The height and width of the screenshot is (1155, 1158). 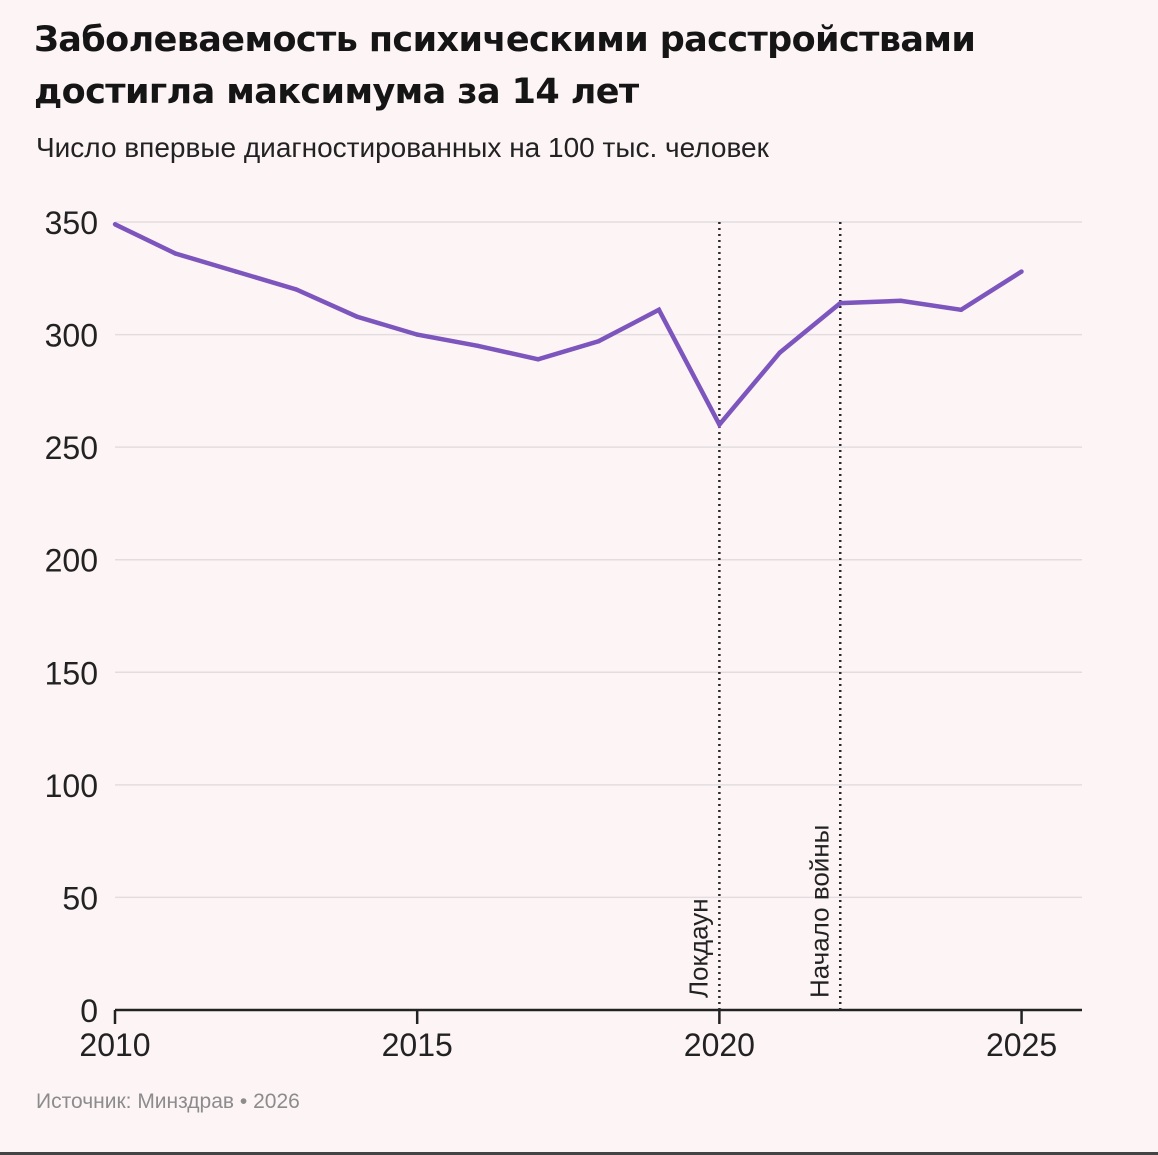 I want to click on source-note: Источник: Минздрав • 2026, so click(x=168, y=1101).